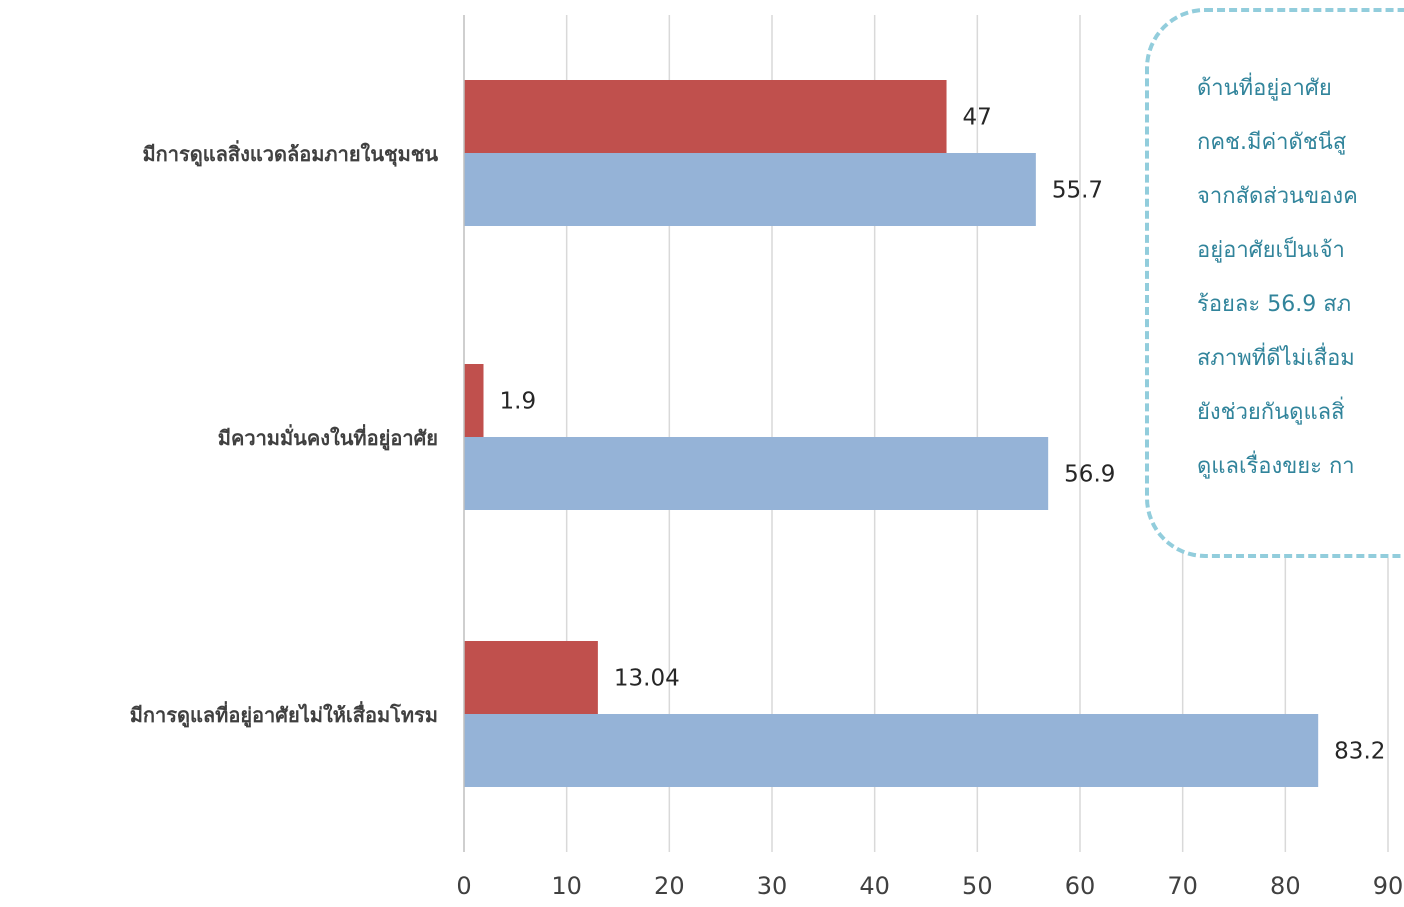 The height and width of the screenshot is (907, 1404). I want to click on callout-line: ดูแลเรื่องขยะ กา, so click(1276, 466).